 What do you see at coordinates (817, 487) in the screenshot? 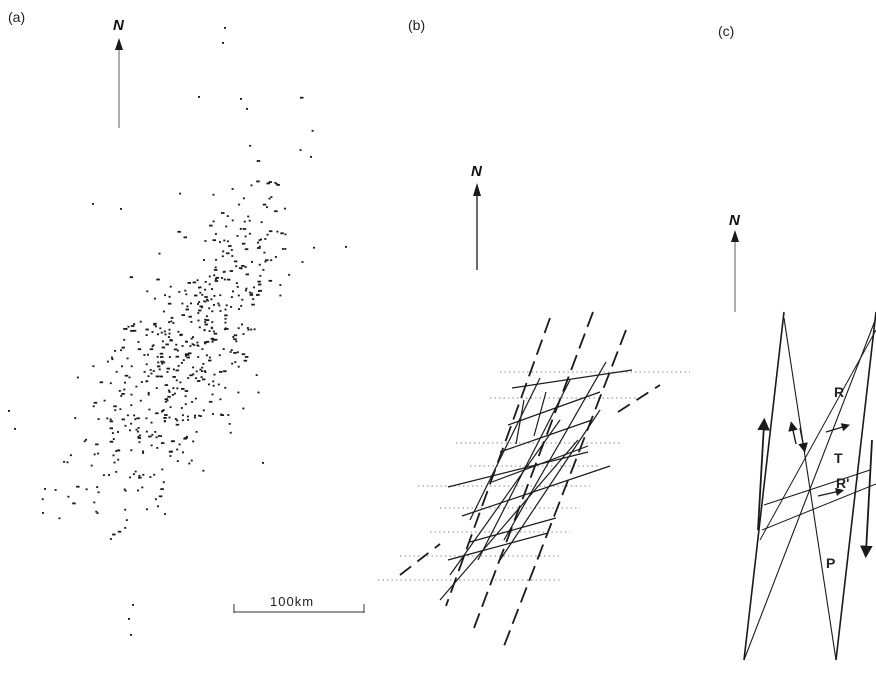
I see `t-fracture-line` at bounding box center [817, 487].